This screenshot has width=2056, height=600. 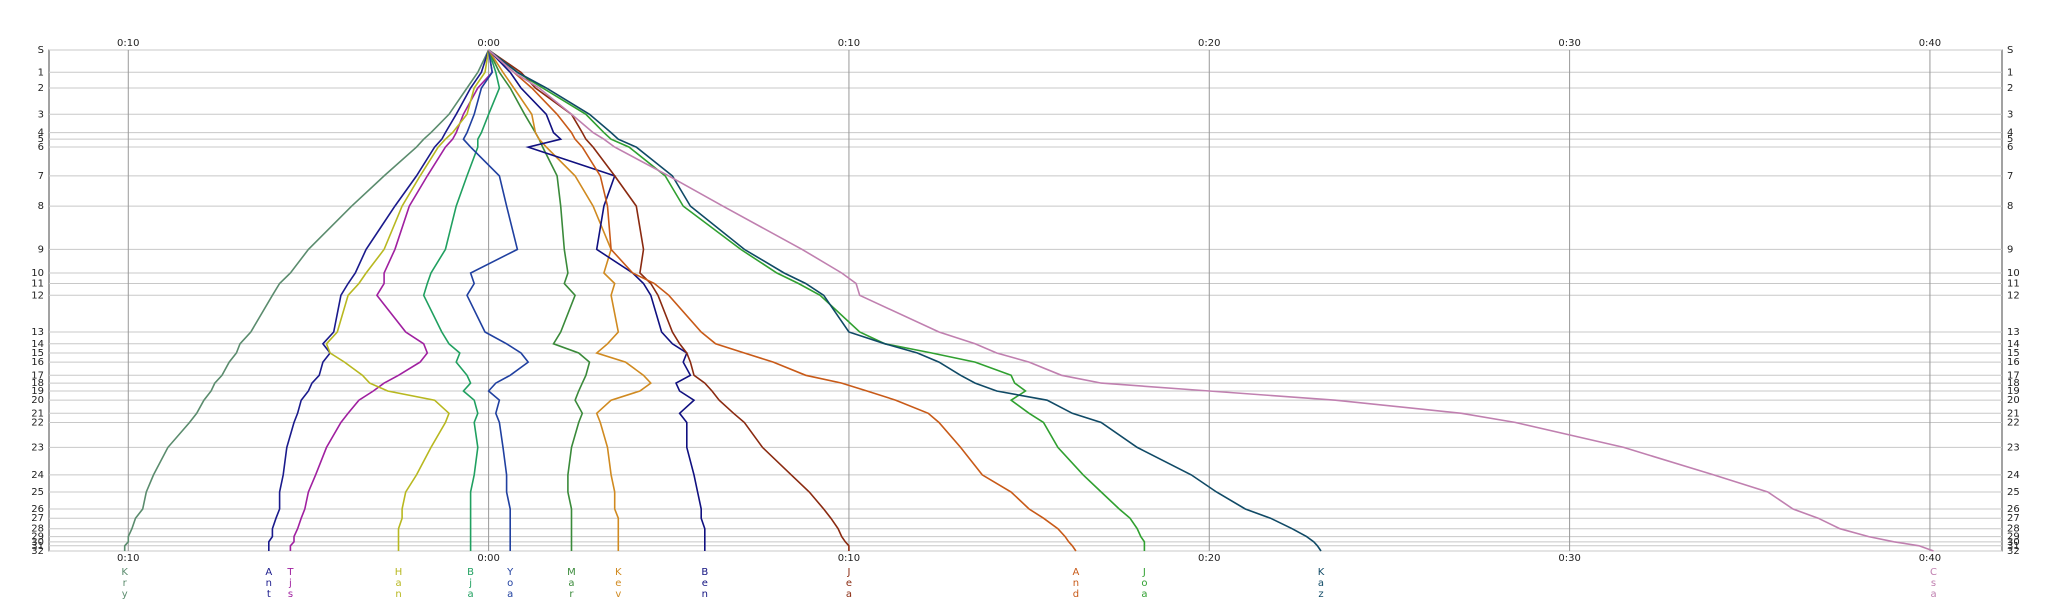 I want to click on y-tick-label-right: 20, so click(x=2013, y=400).